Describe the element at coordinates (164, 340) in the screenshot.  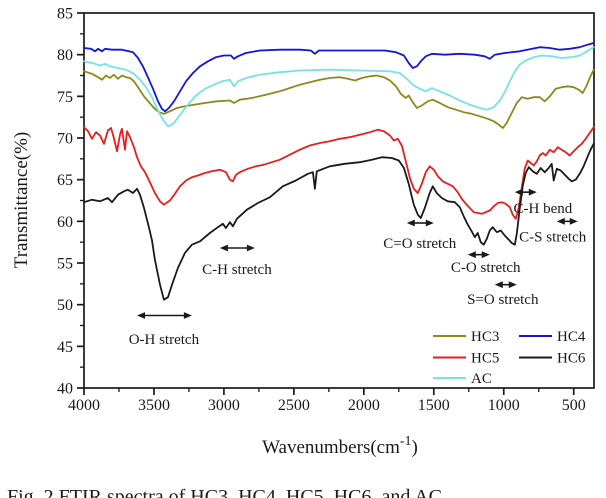
I see `annotation-label-o-h-stretch: O-H stretch` at that location.